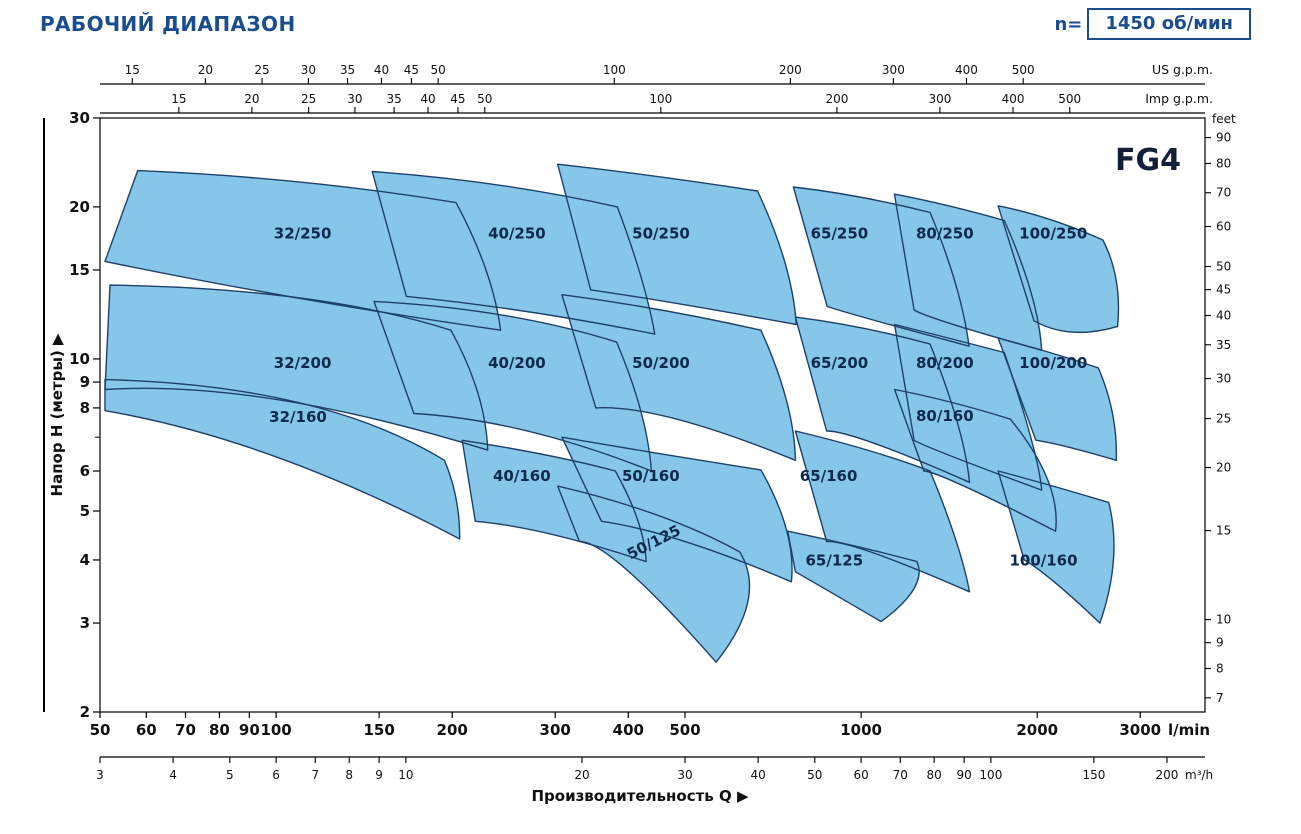  Describe the element at coordinates (945, 416) in the screenshot. I see `pump-envelope-label: 80/160` at that location.